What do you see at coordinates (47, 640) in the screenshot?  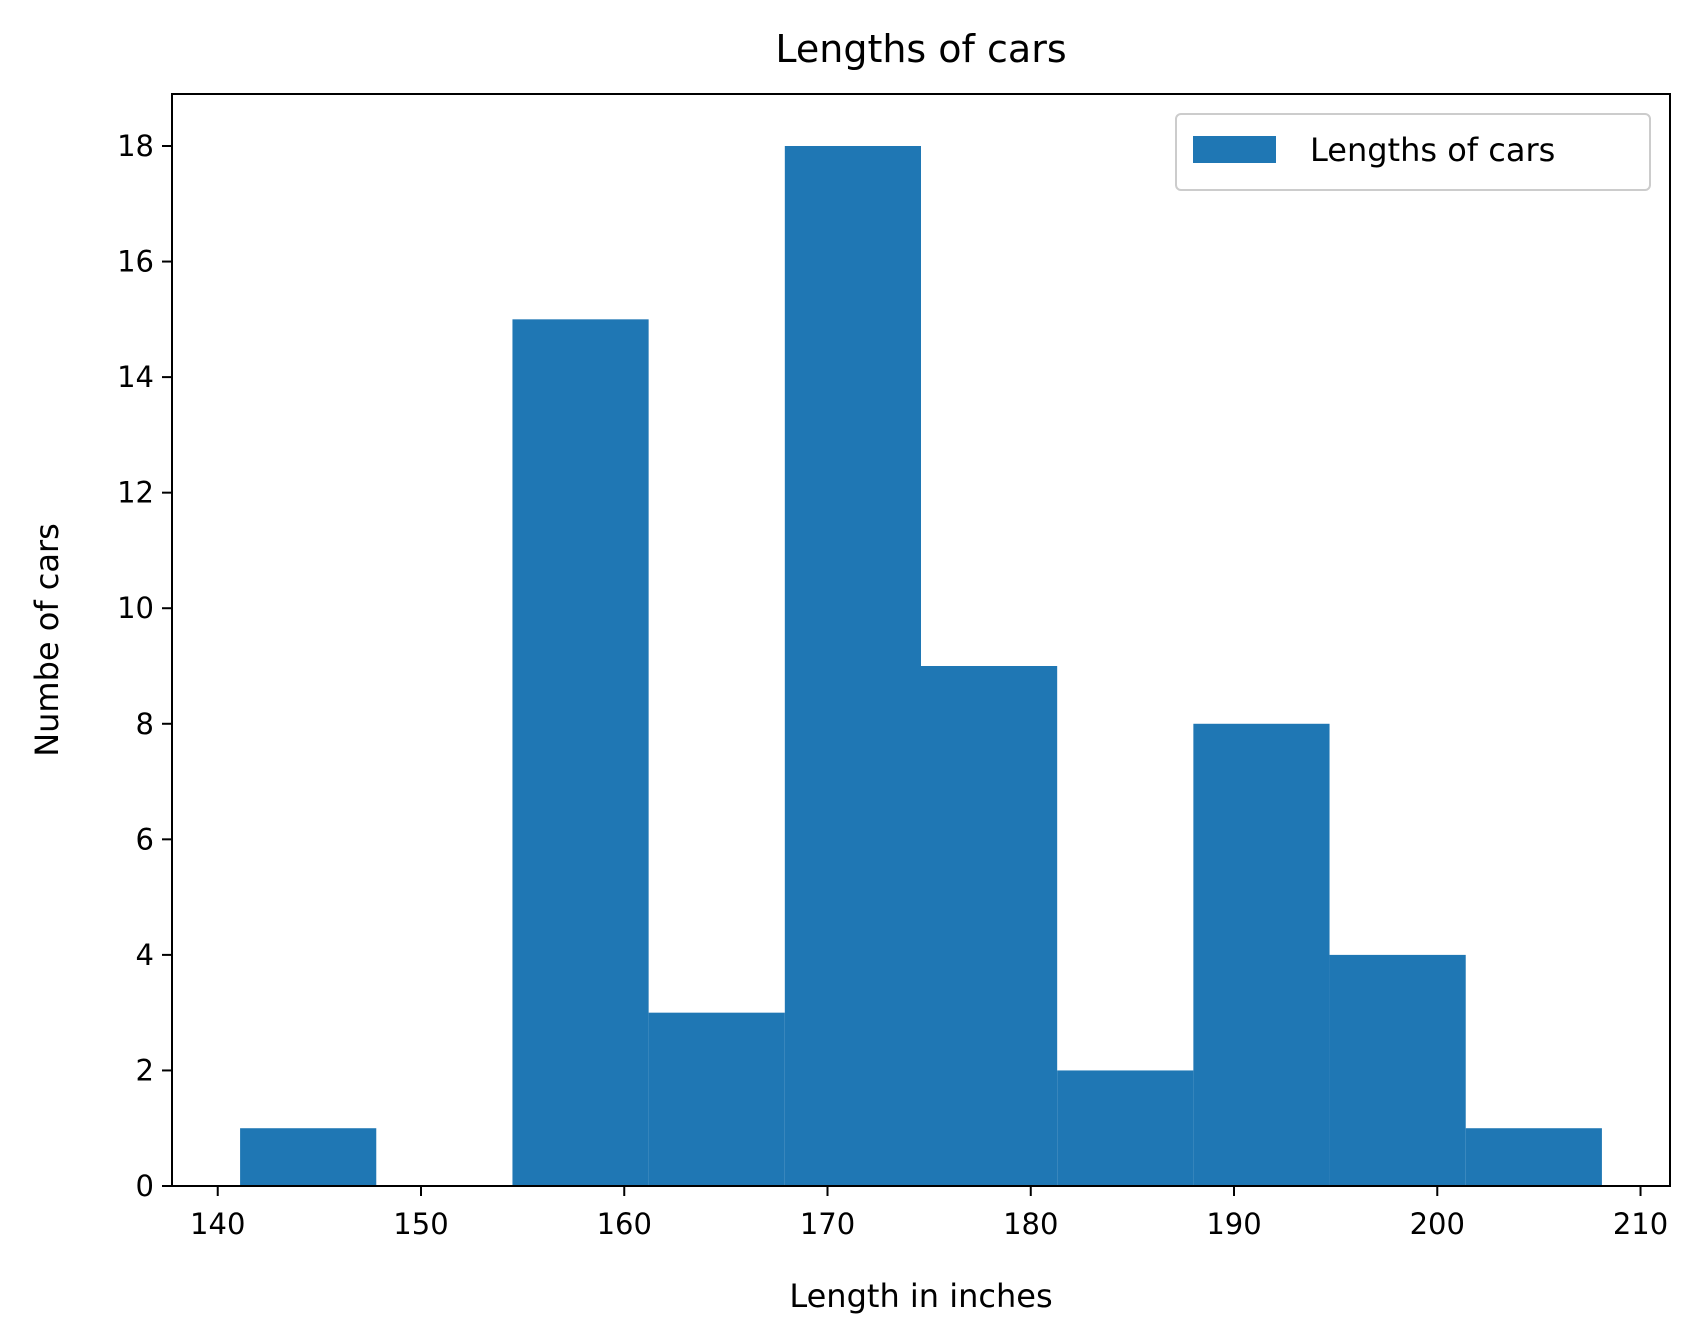 I see `y-axis-title: Numbe of cars` at bounding box center [47, 640].